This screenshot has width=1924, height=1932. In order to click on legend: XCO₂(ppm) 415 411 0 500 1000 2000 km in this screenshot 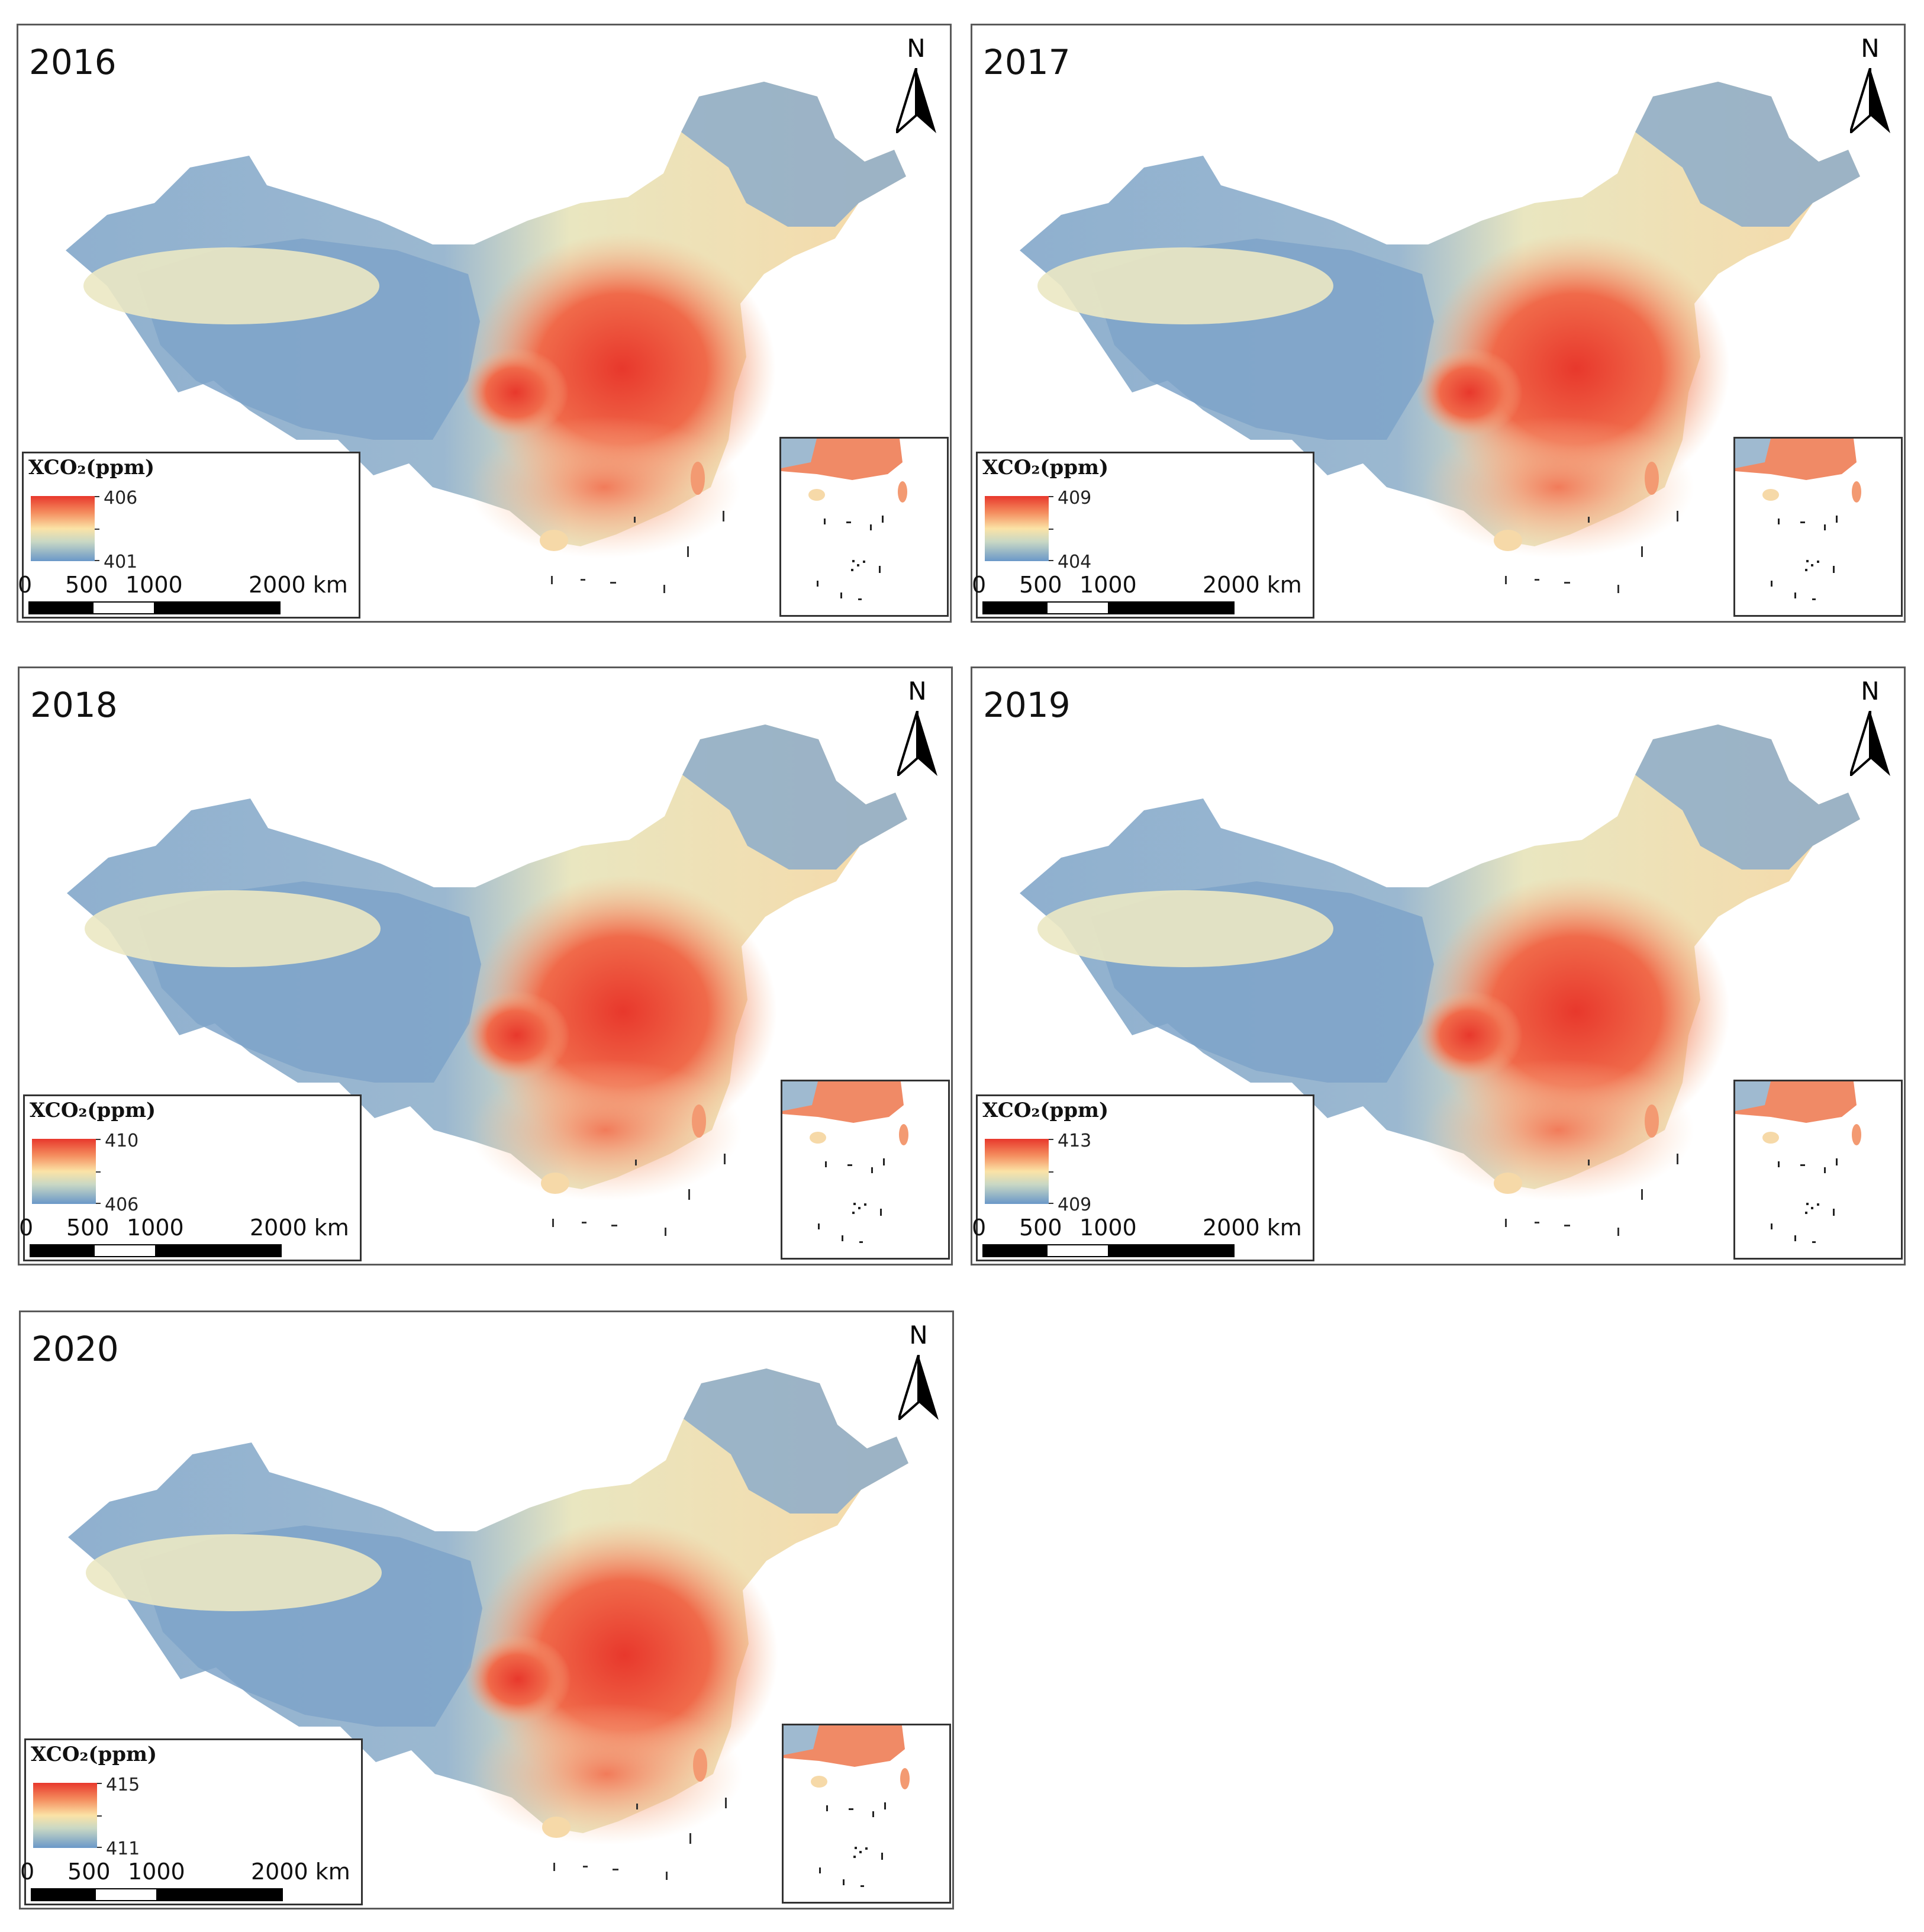, I will do `click(192, 1821)`.